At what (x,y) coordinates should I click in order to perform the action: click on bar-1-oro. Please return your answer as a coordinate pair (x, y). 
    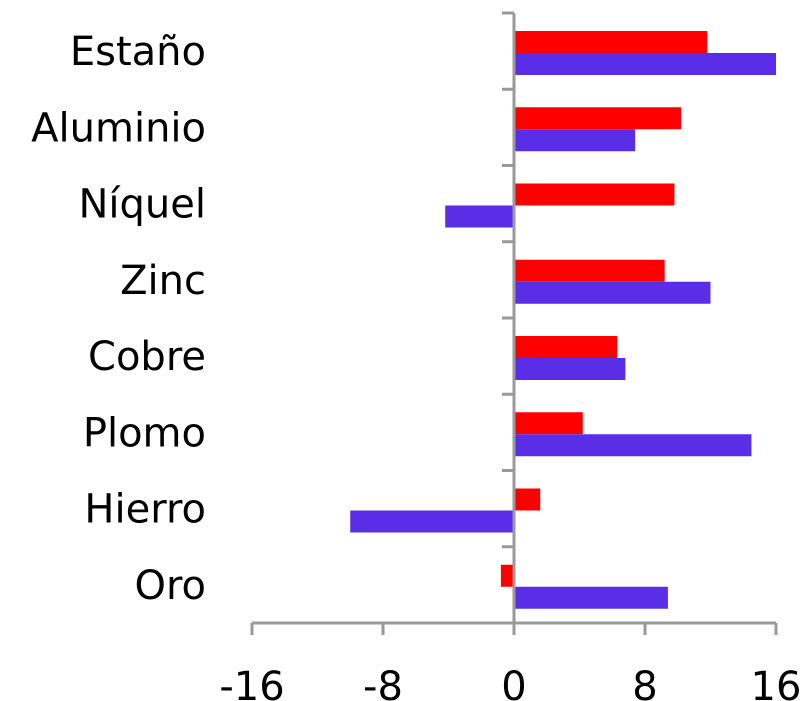
    Looking at the image, I should click on (507, 575).